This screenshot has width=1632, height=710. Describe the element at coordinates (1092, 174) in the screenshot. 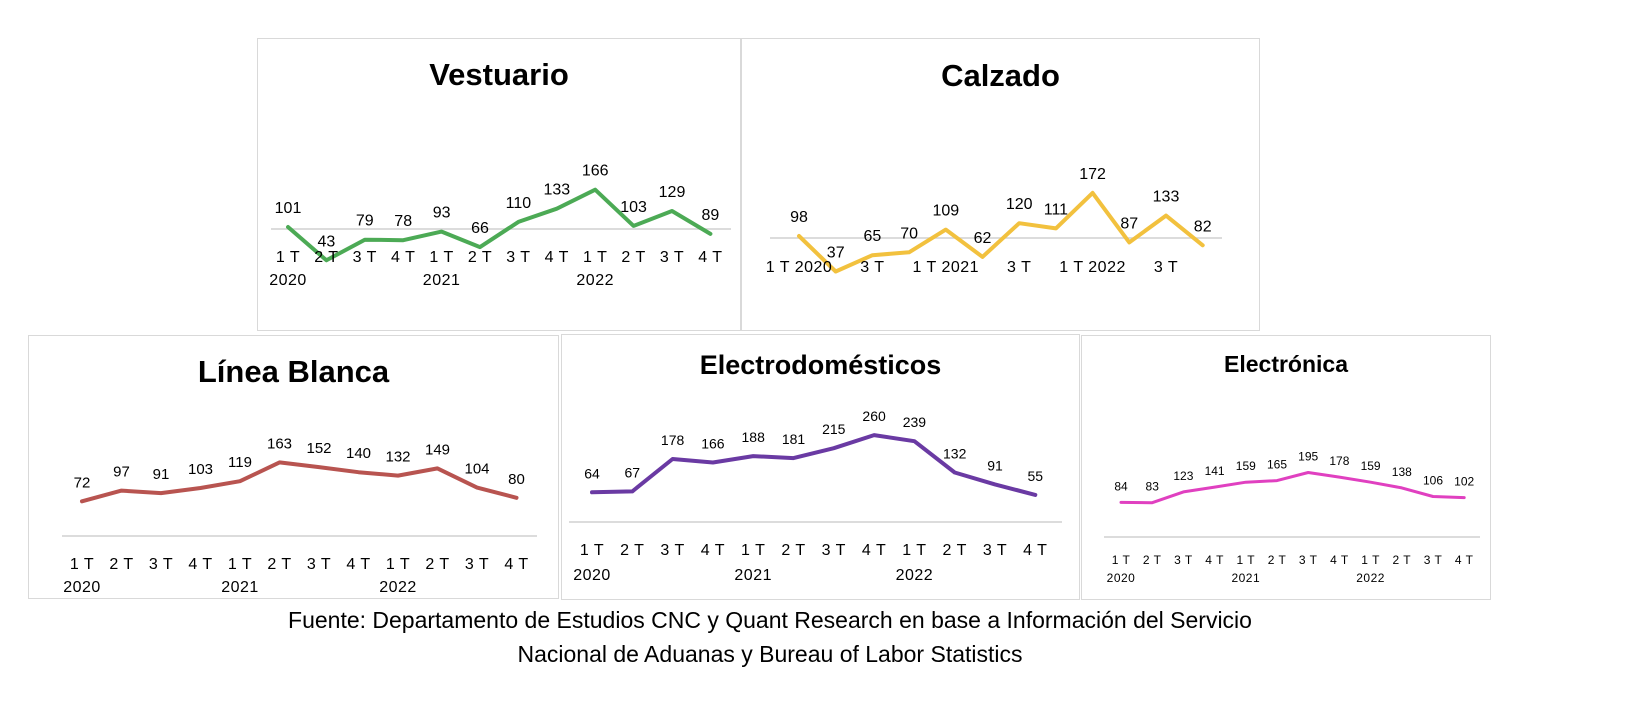

I see `data-label: 172` at that location.